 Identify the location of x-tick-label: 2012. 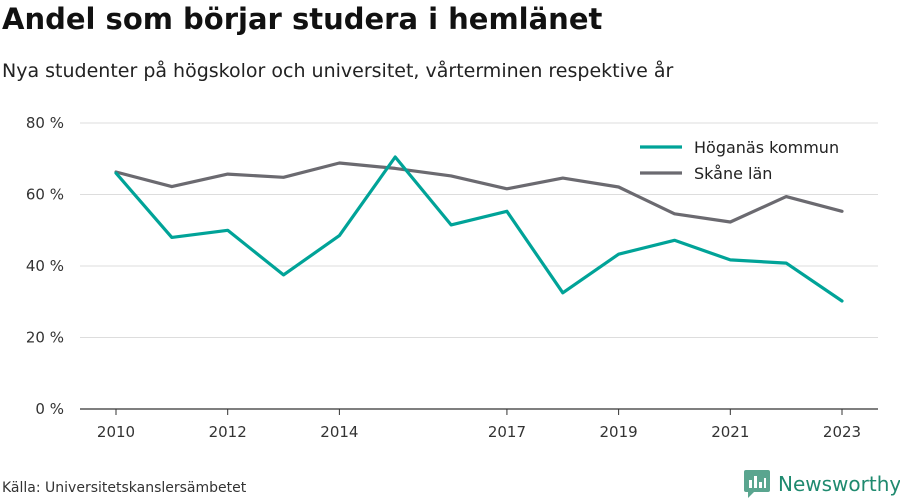
(228, 432).